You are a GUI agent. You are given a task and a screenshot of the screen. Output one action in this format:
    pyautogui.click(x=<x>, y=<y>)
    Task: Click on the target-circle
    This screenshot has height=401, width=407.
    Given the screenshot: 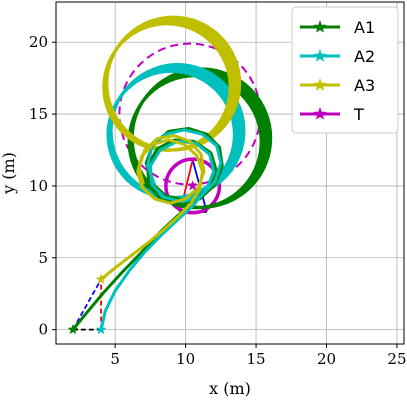 What is the action you would take?
    pyautogui.click(x=193, y=186)
    